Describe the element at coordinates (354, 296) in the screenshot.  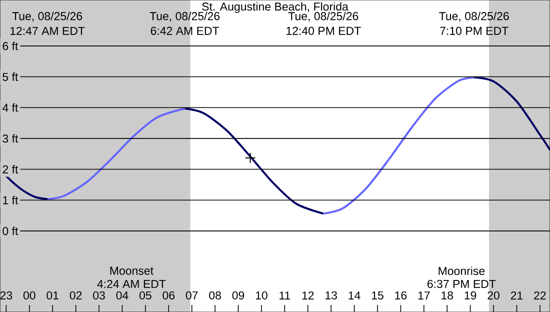
I see `x-tick-label: 14` at that location.